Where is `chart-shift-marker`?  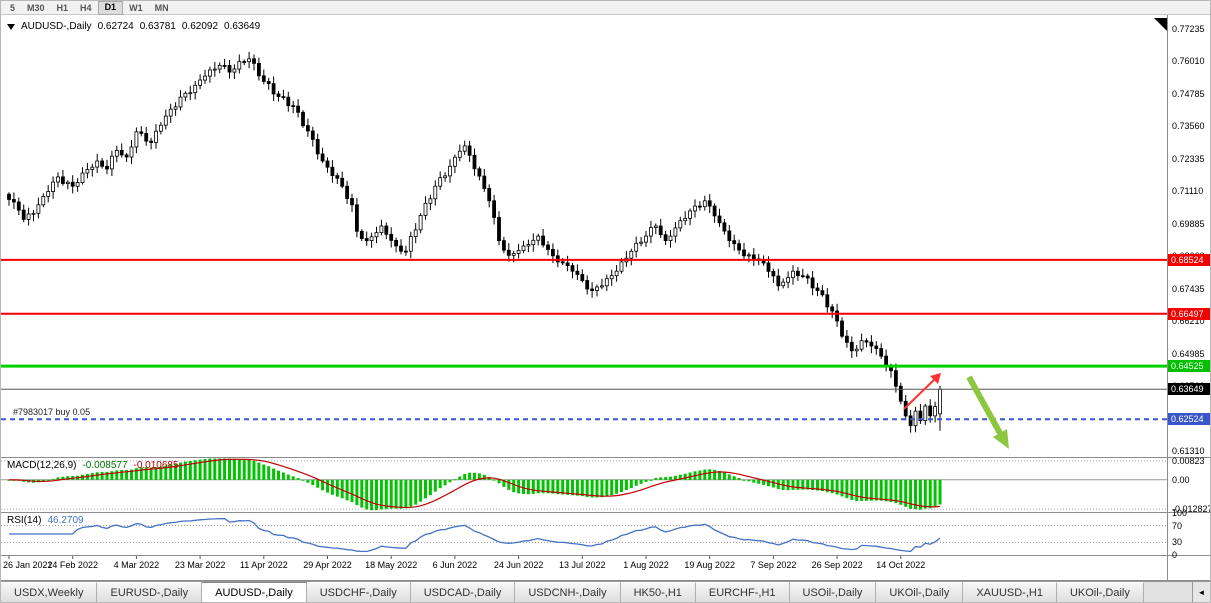
chart-shift-marker is located at coordinates (1160, 24).